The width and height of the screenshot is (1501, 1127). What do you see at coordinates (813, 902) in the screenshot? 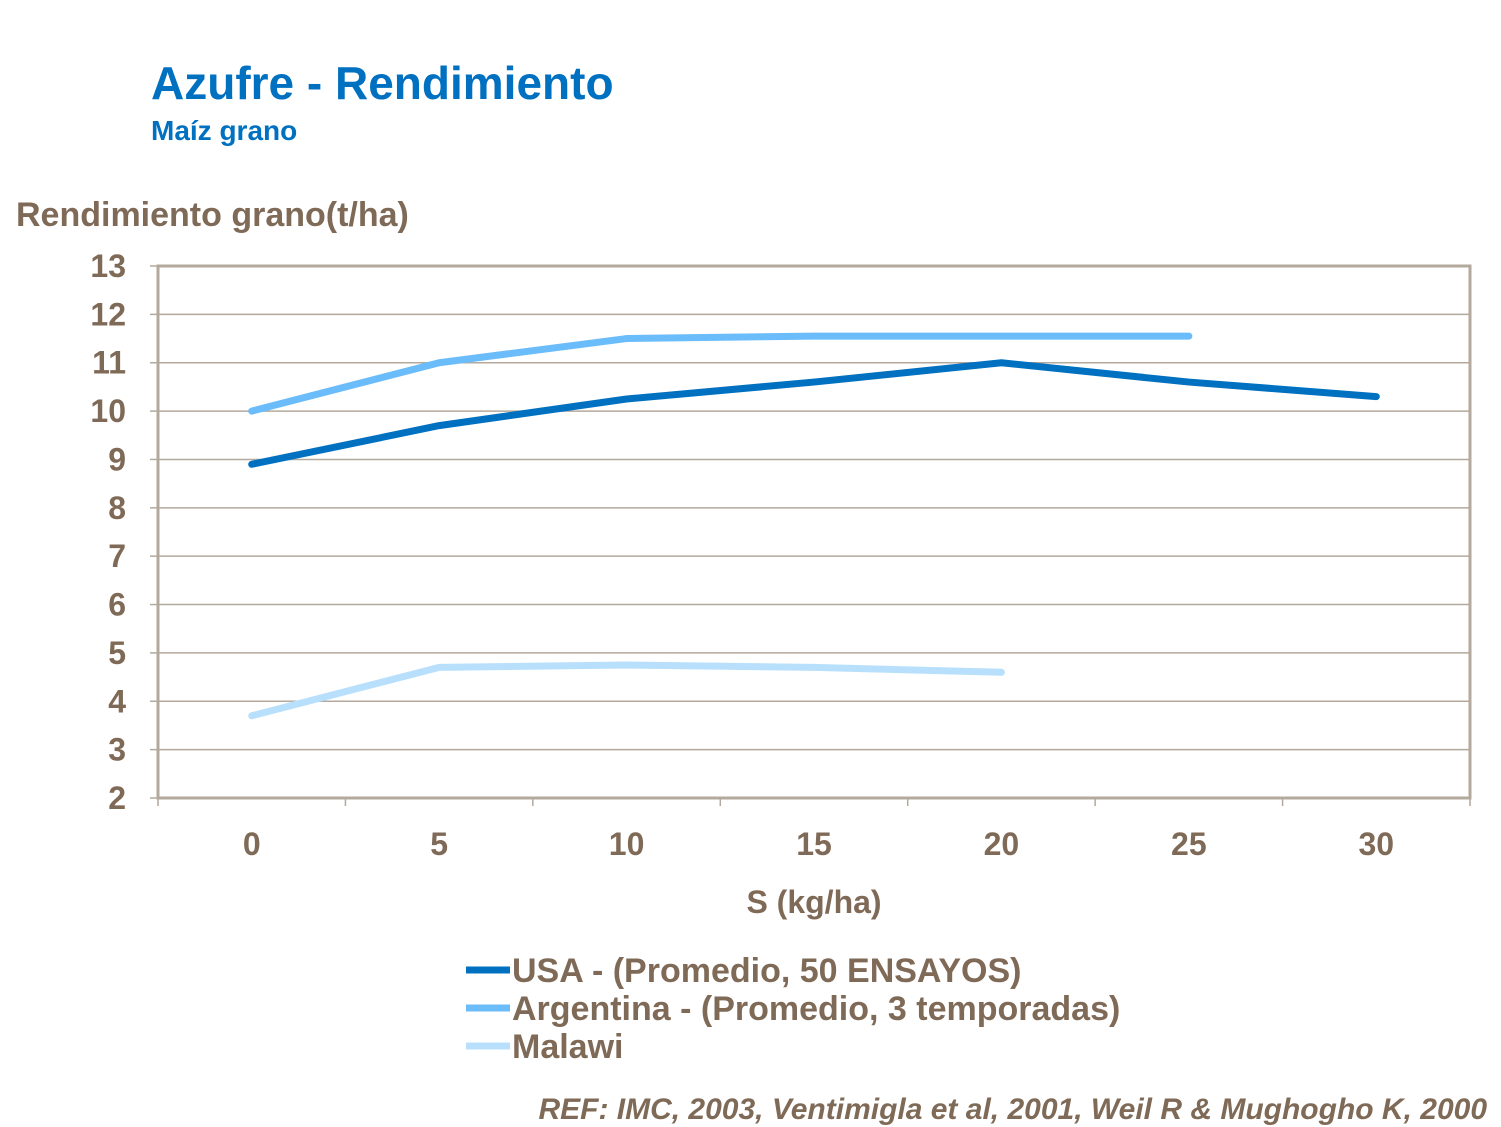
I see `x-axis-label: S (kg/ha)` at bounding box center [813, 902].